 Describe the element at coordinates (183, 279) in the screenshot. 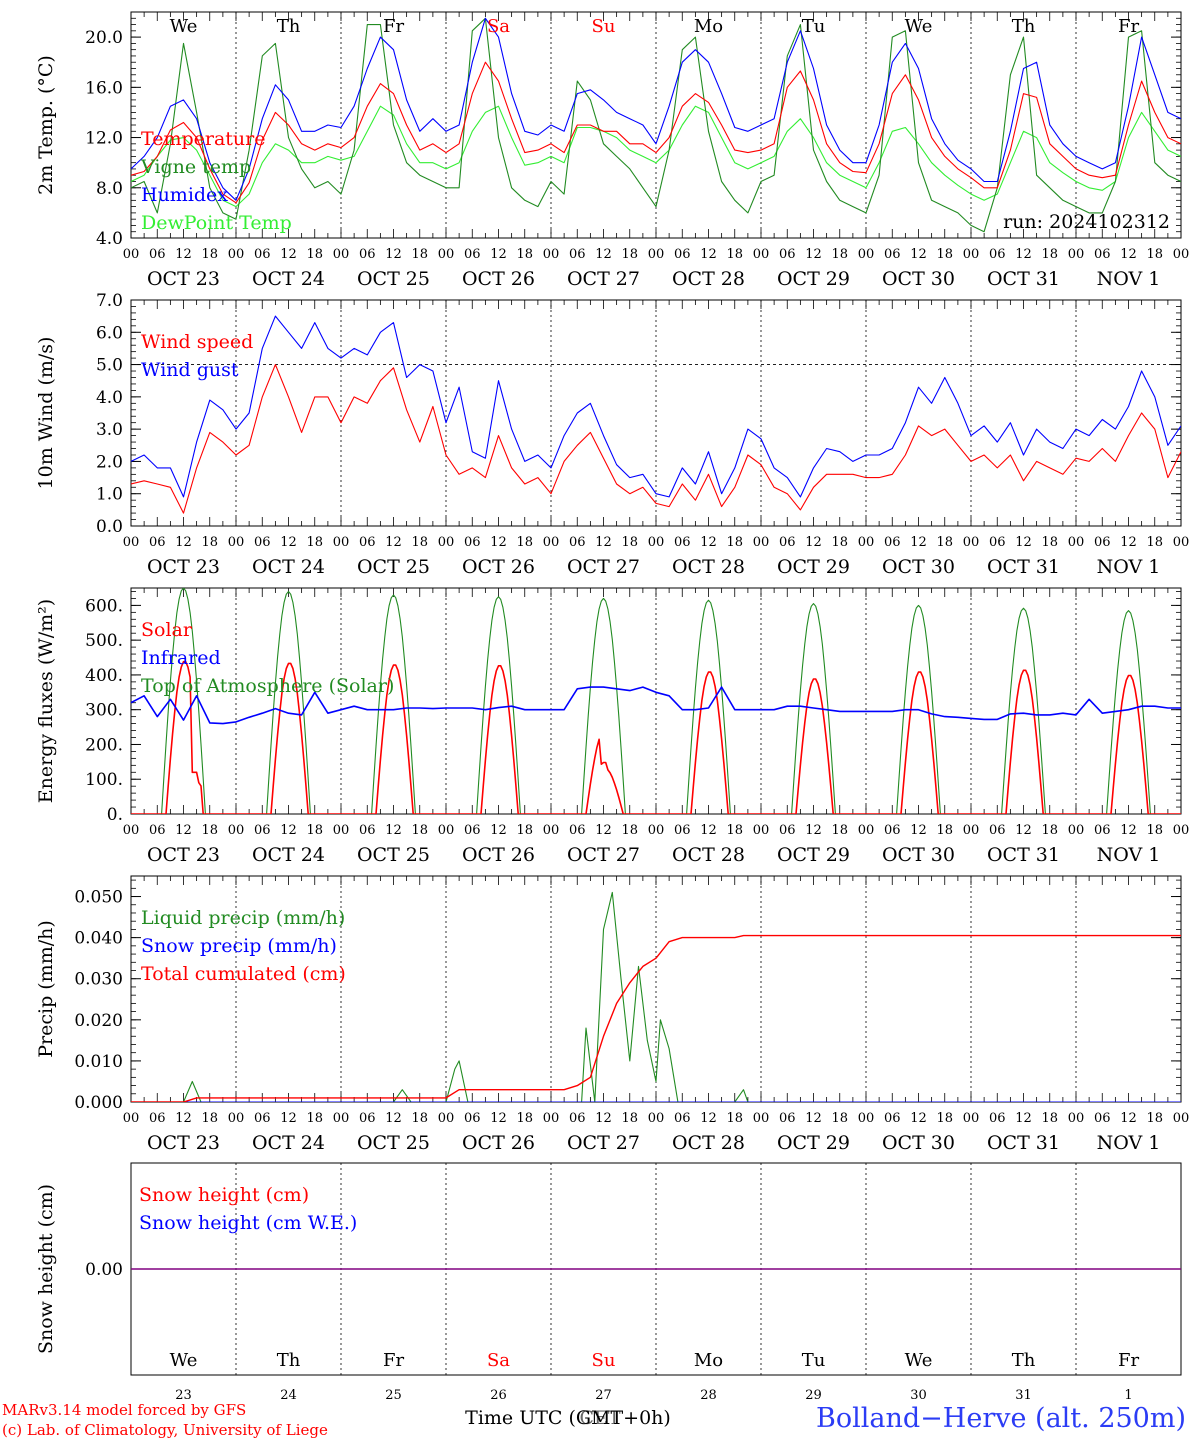

I see `date-label: OCT 23` at that location.